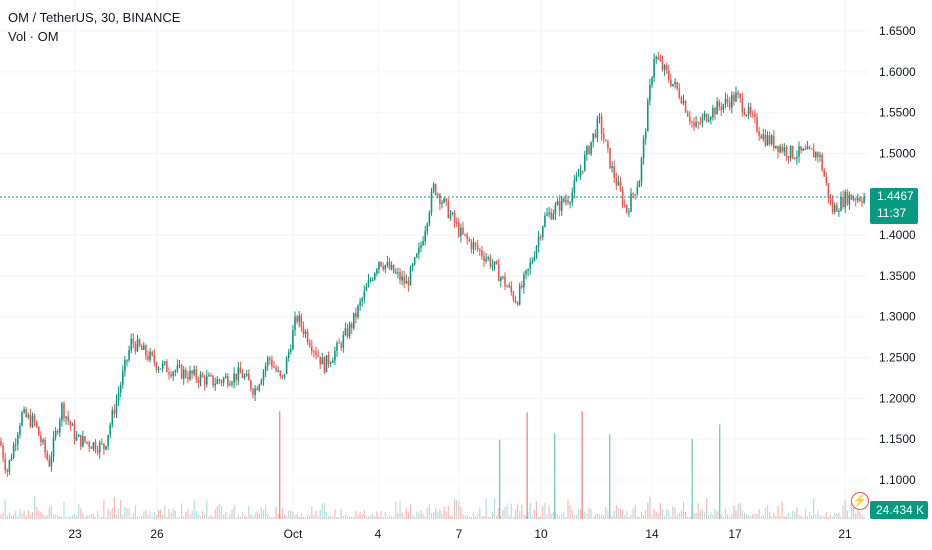 The height and width of the screenshot is (550, 932). Describe the element at coordinates (94, 17) in the screenshot. I see `symbol-title: OM / TetherUS, 30, BINANCE` at that location.